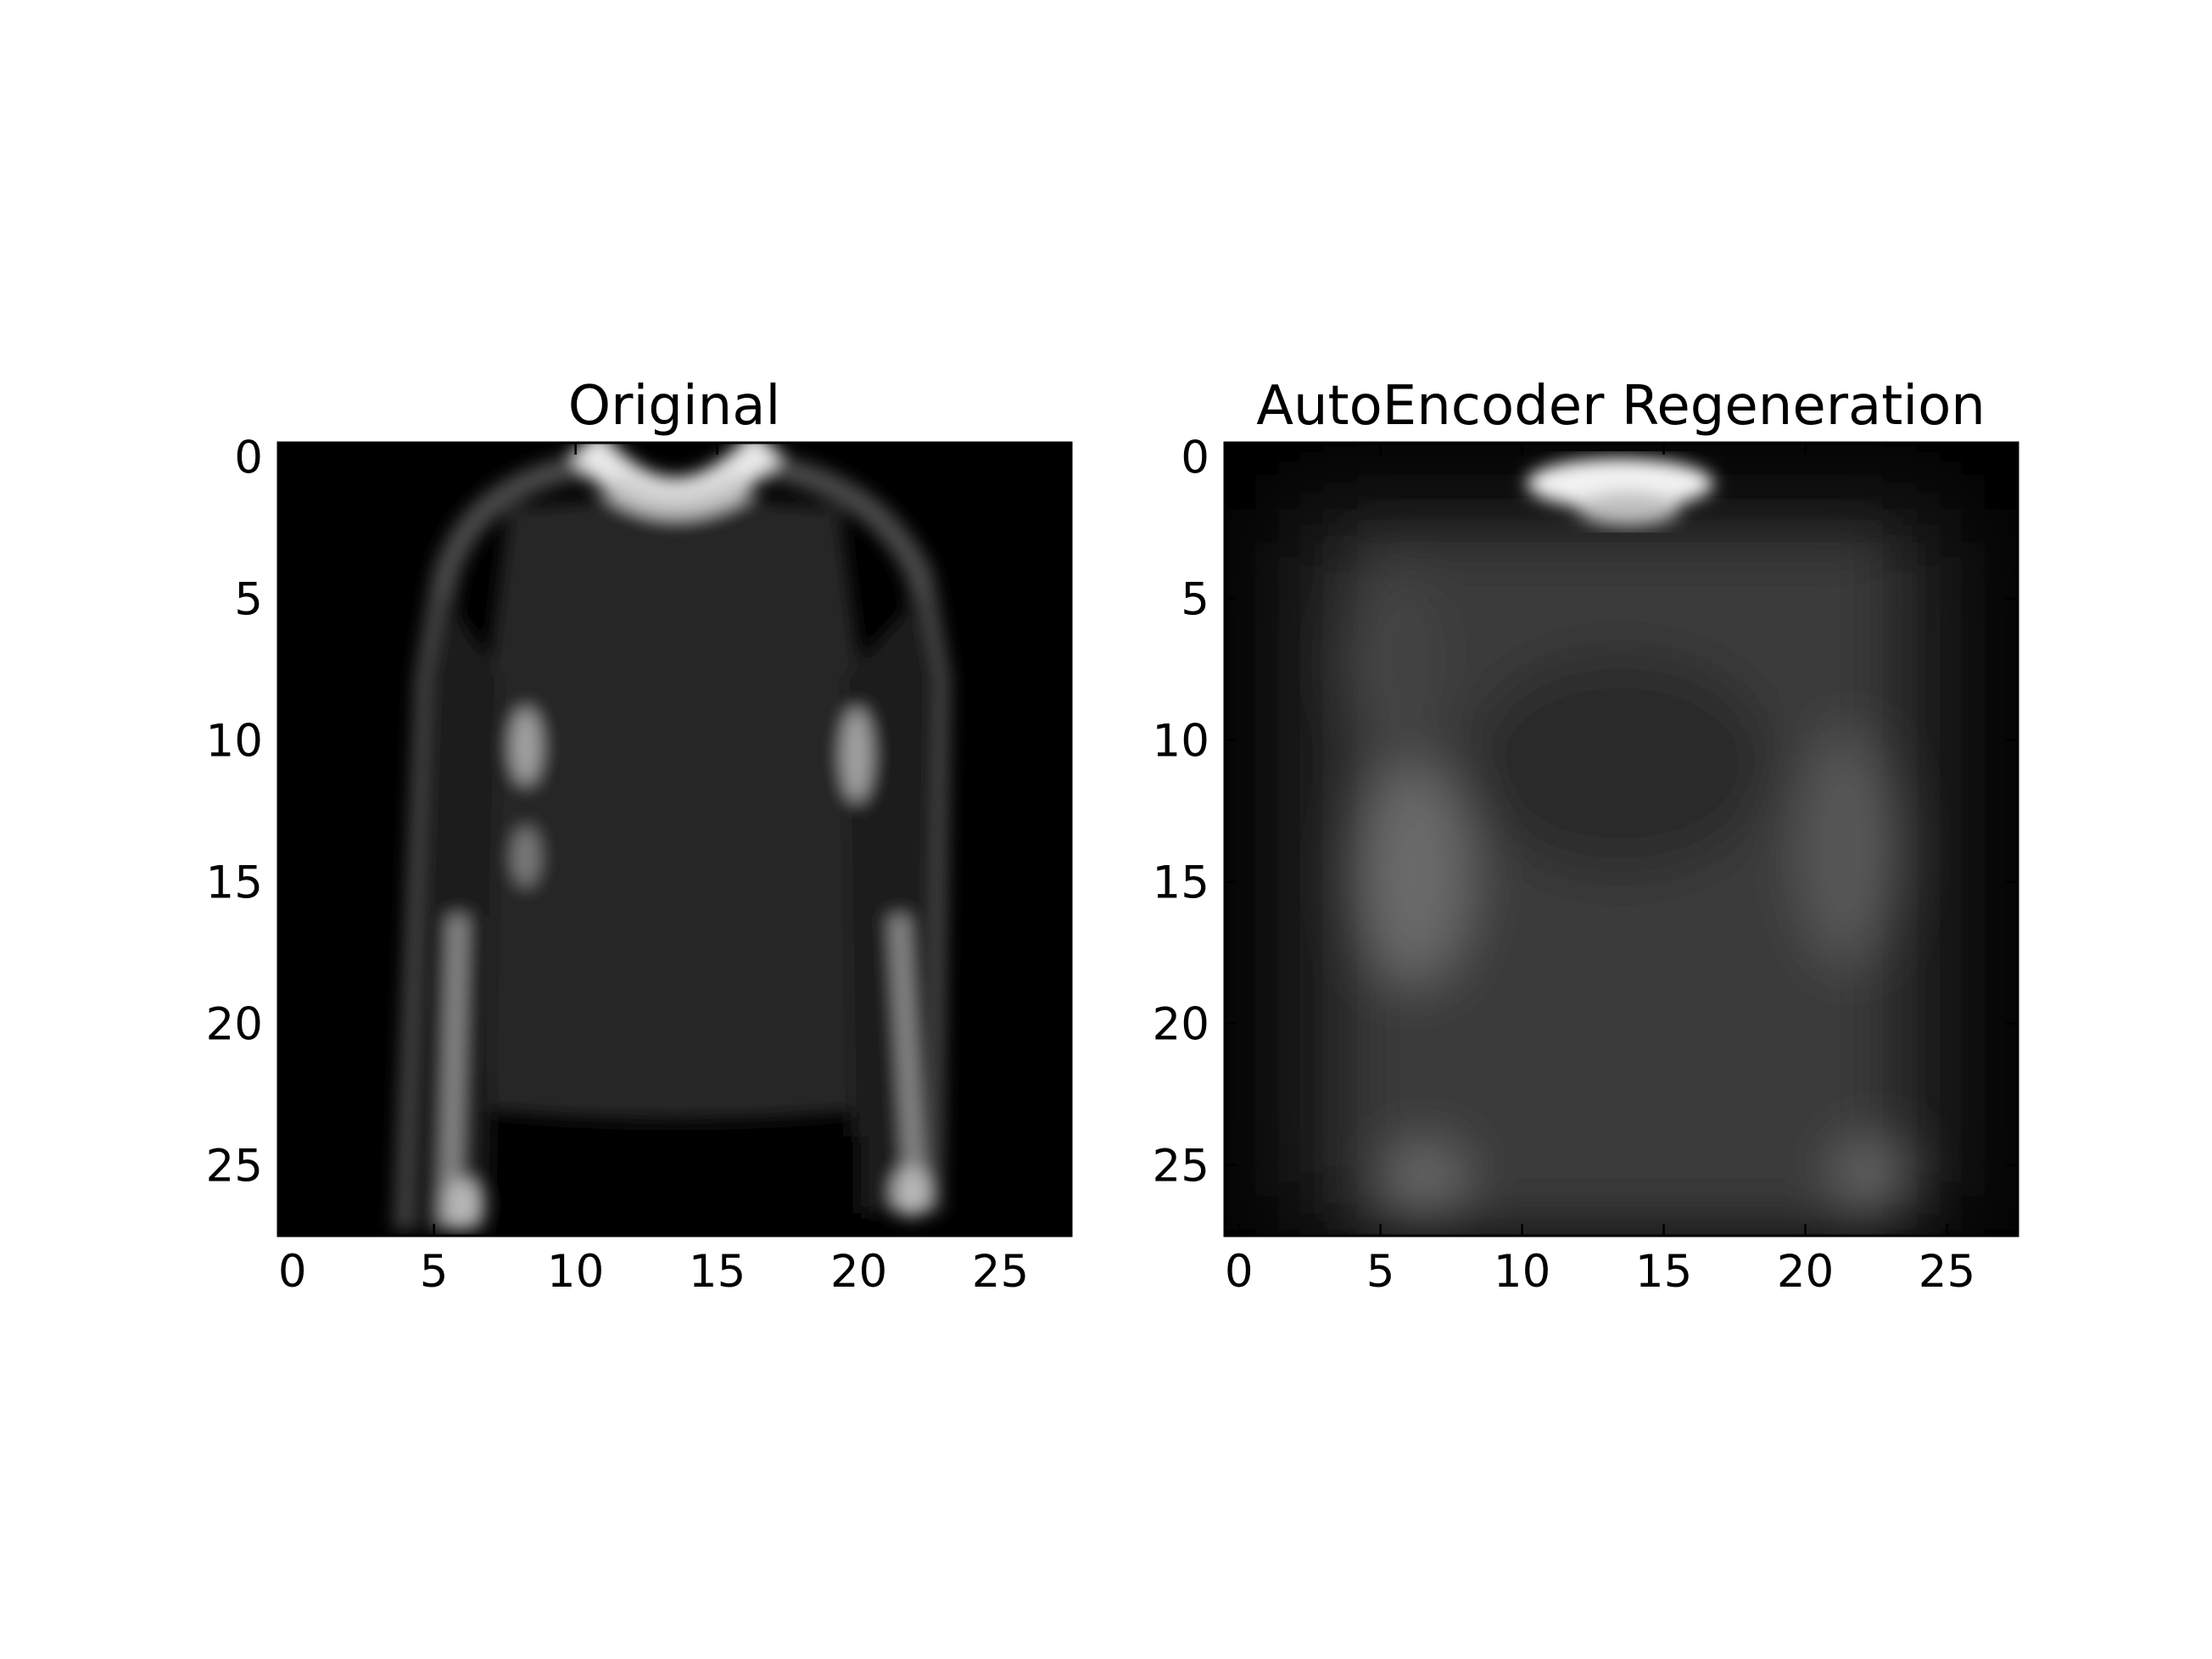 This screenshot has height=1659, width=2212. What do you see at coordinates (1621, 406) in the screenshot?
I see `panel-title-regeneration: AutoEncoder Regeneration` at bounding box center [1621, 406].